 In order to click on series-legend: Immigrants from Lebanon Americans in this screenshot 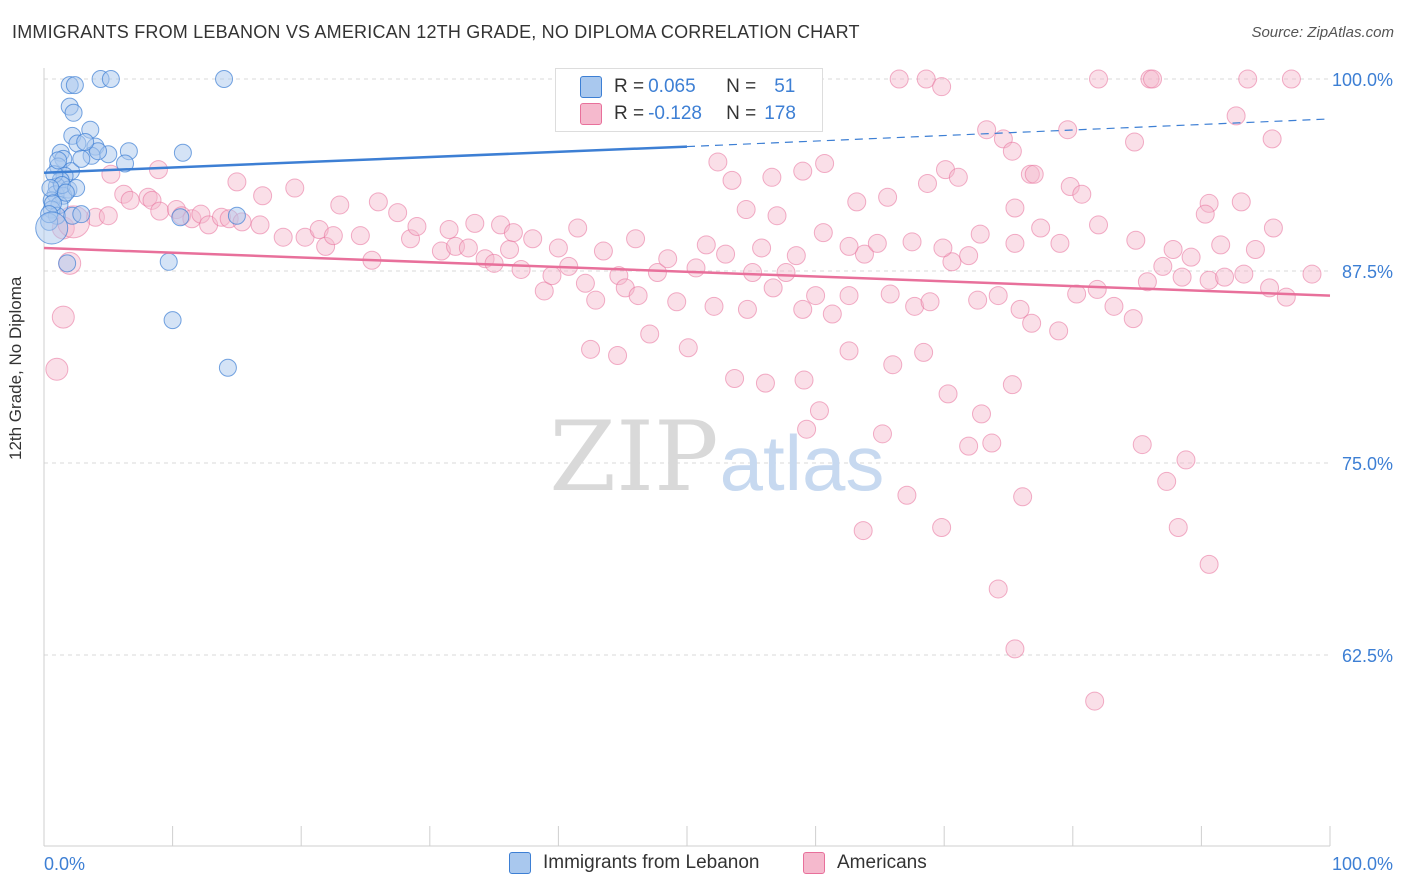, I will do `click(703, 865)`.